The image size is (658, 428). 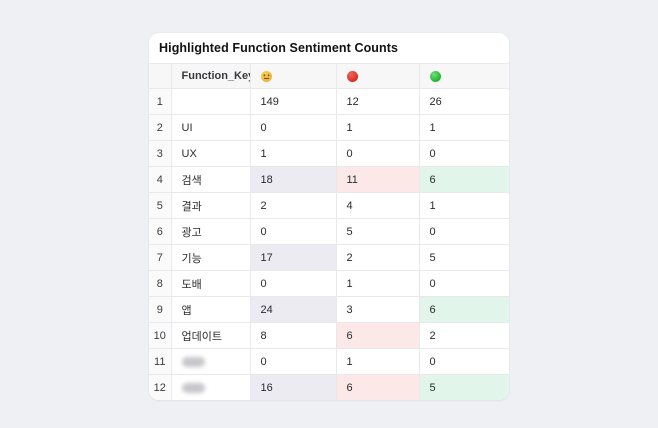 I want to click on row-index: 7, so click(x=160, y=257).